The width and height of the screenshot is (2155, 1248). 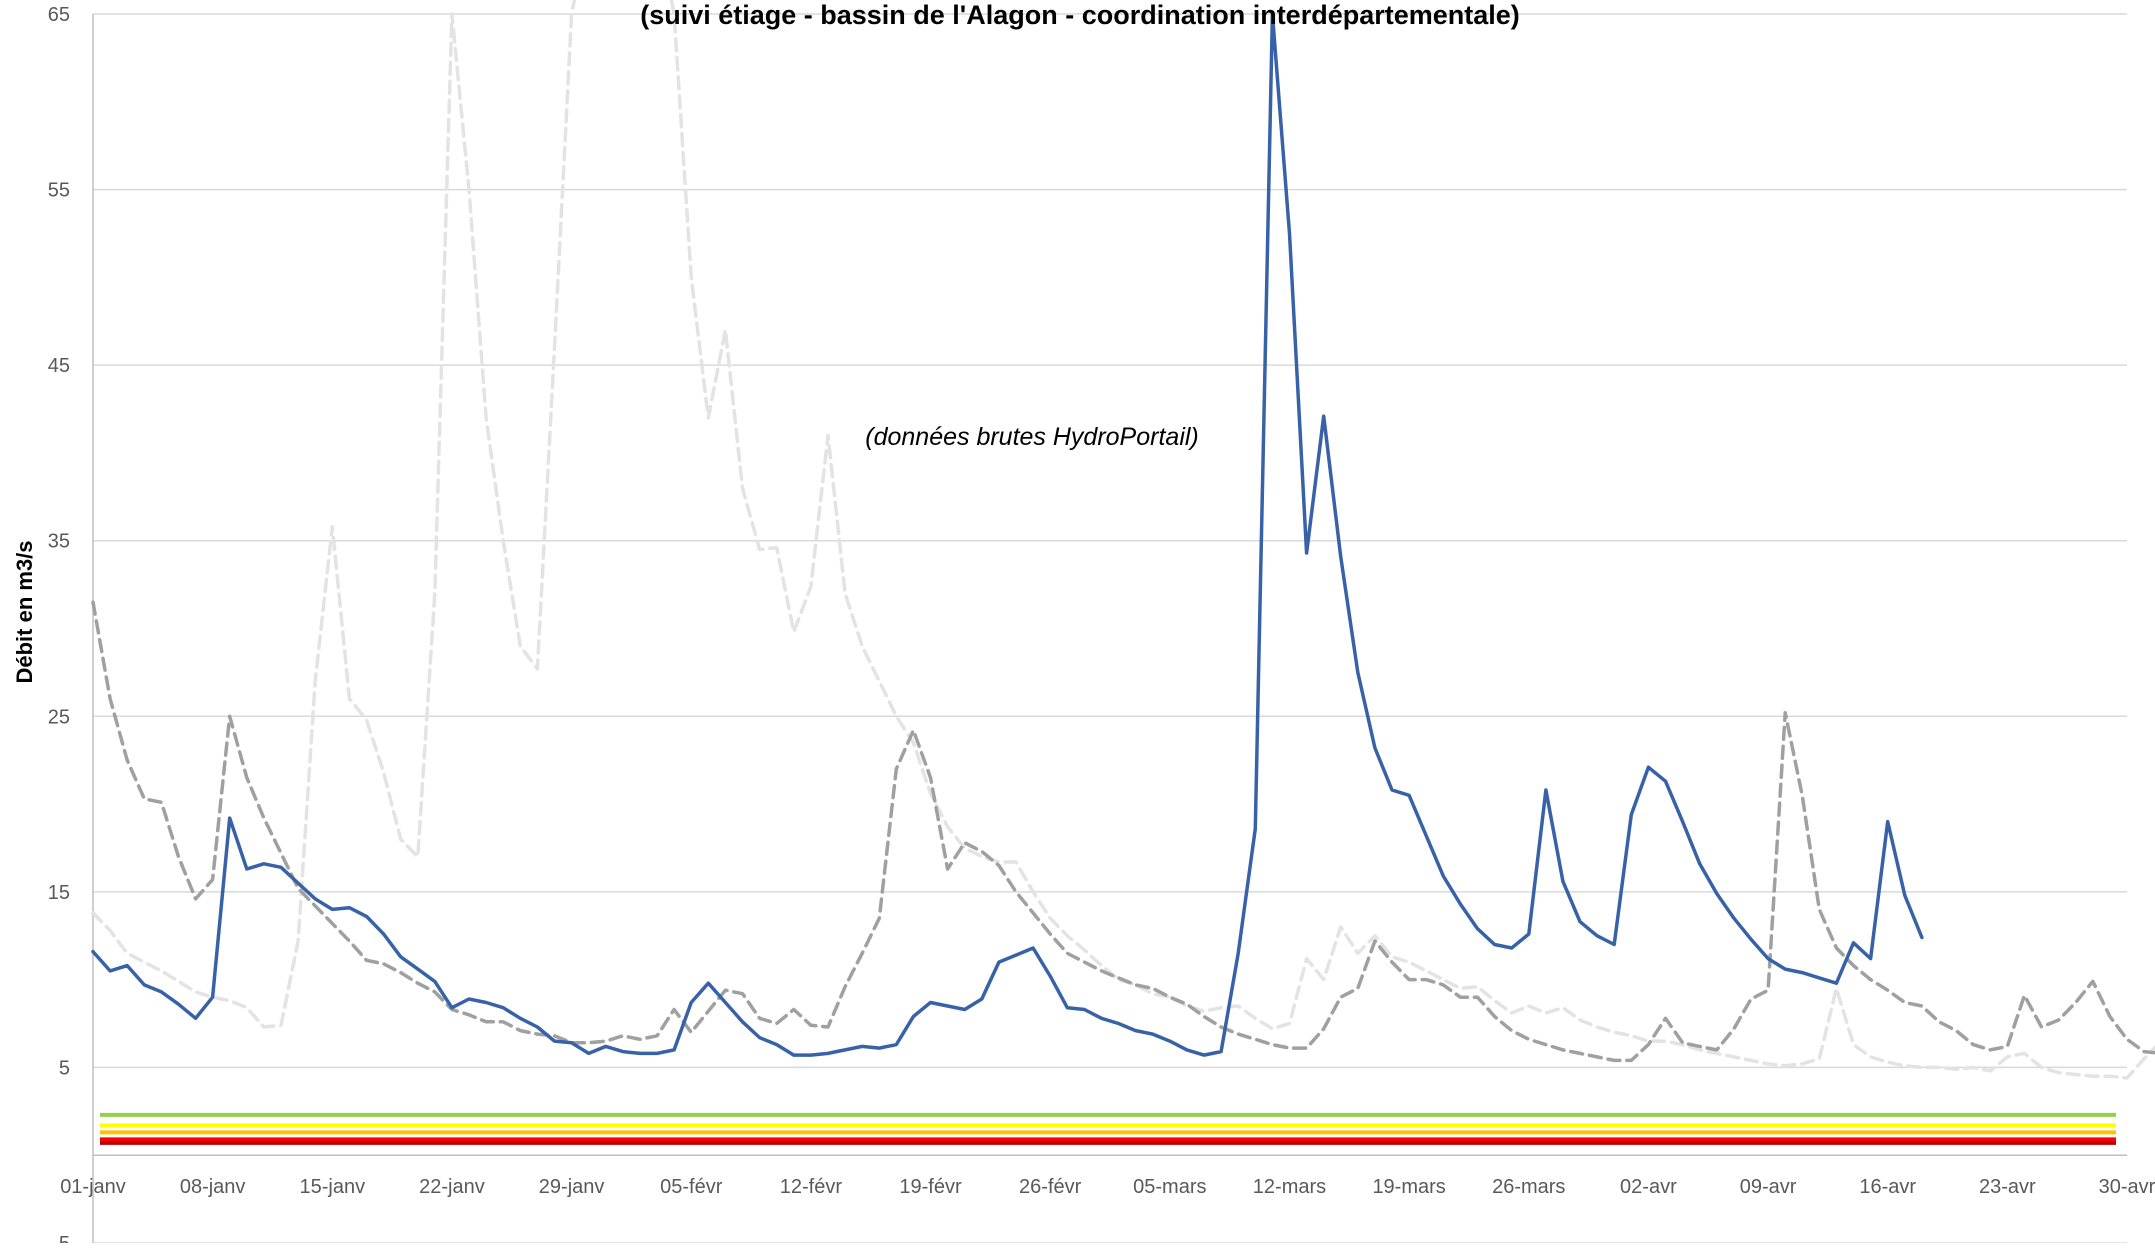 I want to click on y-tick-label-2: 15, so click(x=59, y=893).